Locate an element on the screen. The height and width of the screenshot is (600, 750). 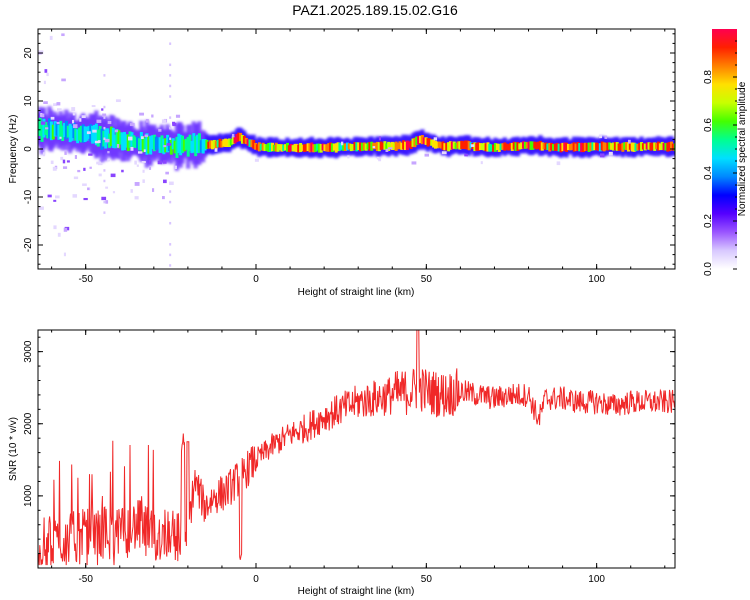
colorbar-tick-label: 0.2 is located at coordinates (708, 221).